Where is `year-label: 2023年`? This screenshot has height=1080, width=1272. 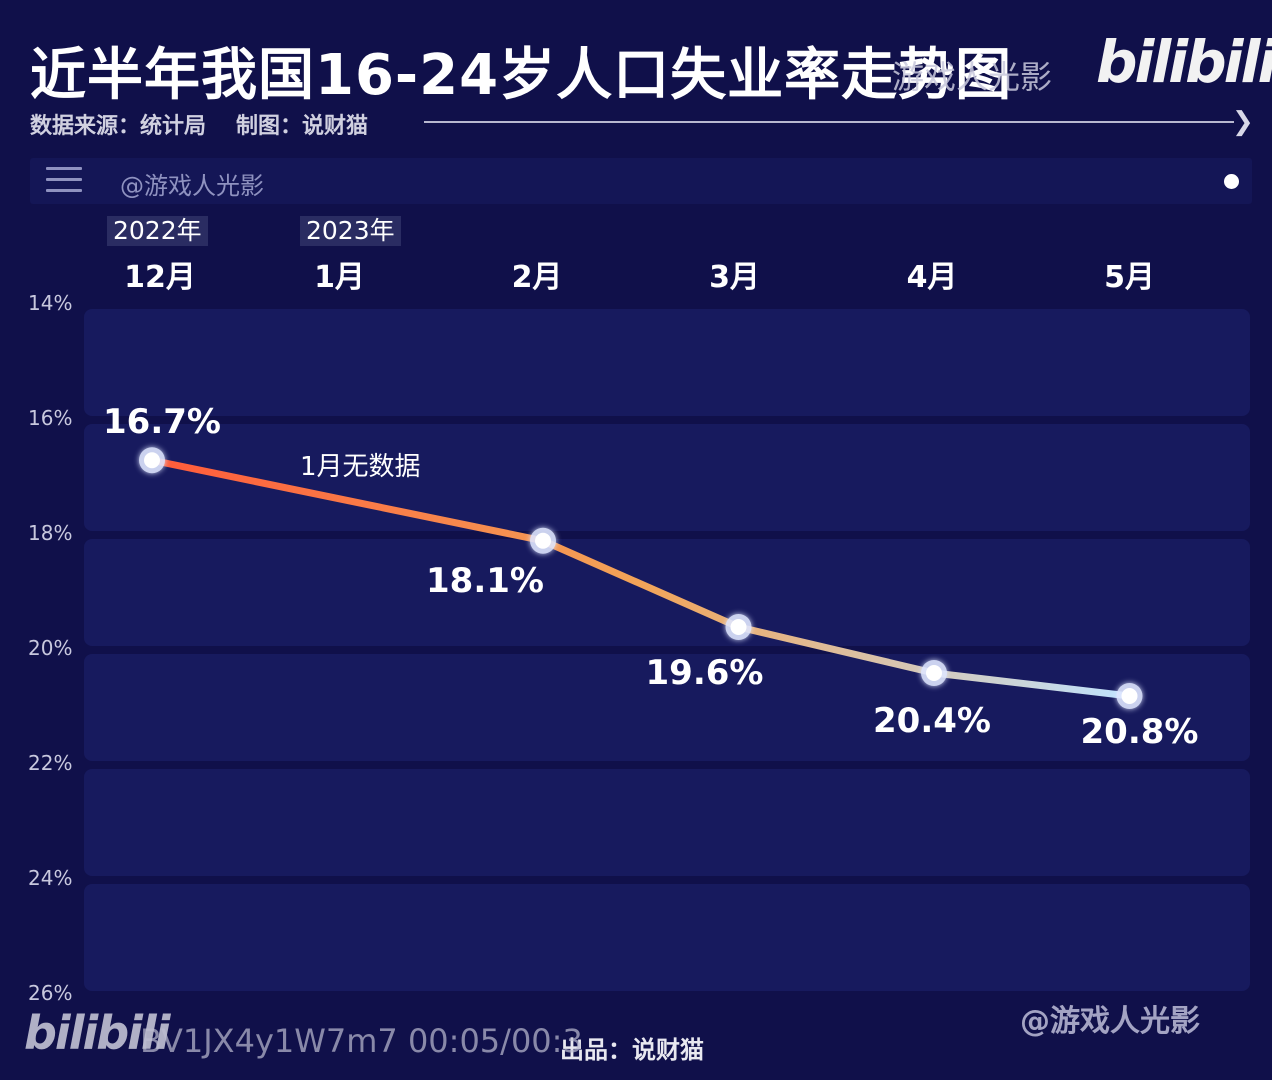 year-label: 2023年 is located at coordinates (350, 231).